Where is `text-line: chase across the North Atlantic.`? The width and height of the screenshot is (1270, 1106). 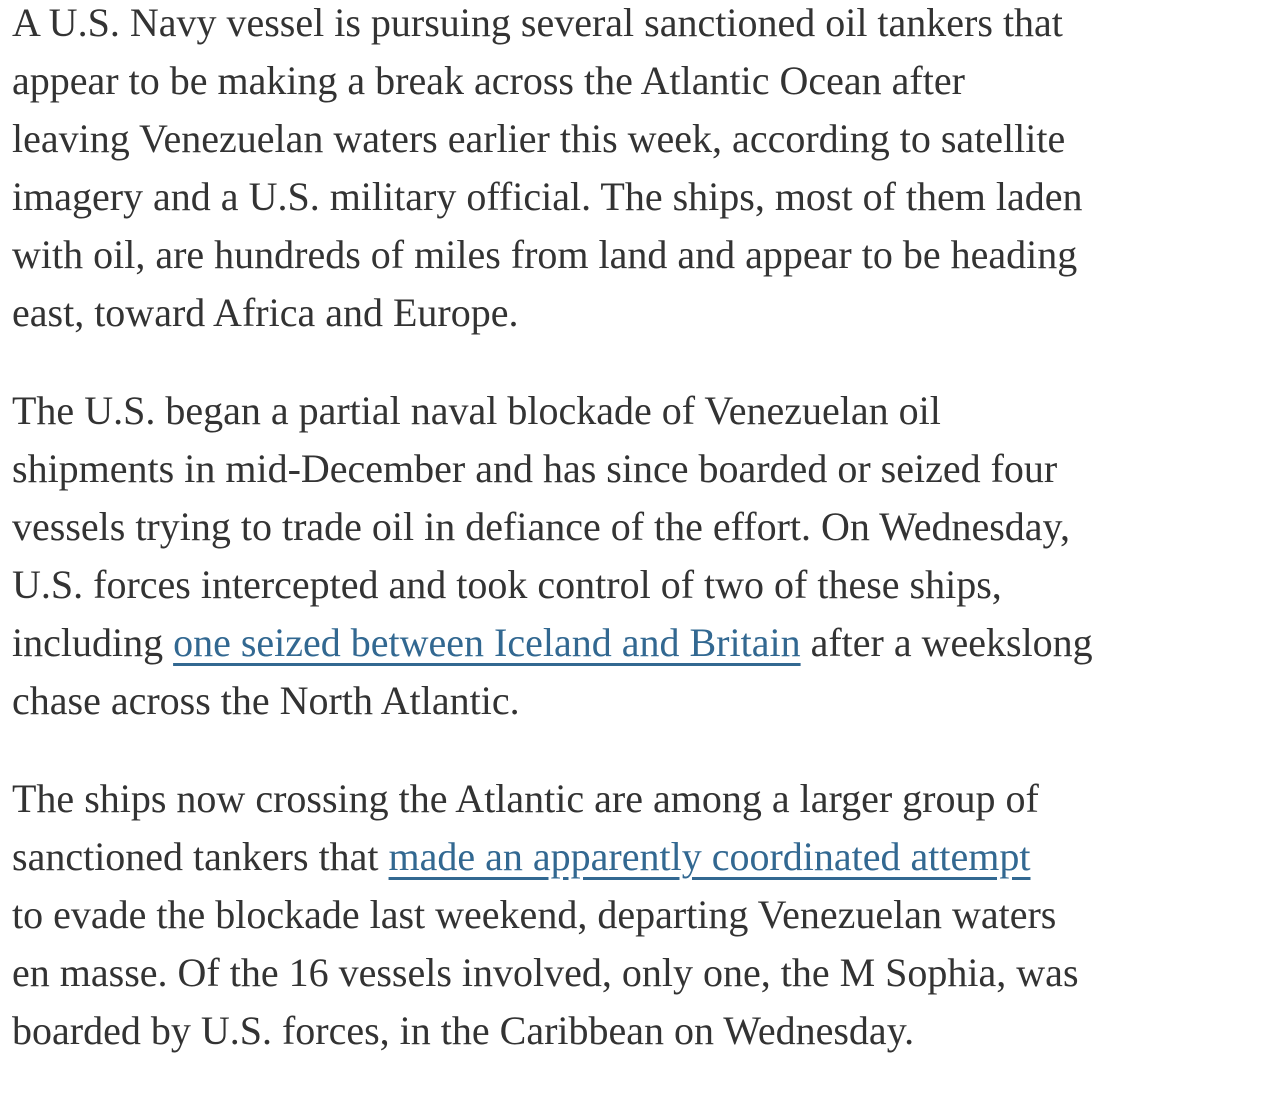
text-line: chase across the North Atlantic. is located at coordinates (641, 701).